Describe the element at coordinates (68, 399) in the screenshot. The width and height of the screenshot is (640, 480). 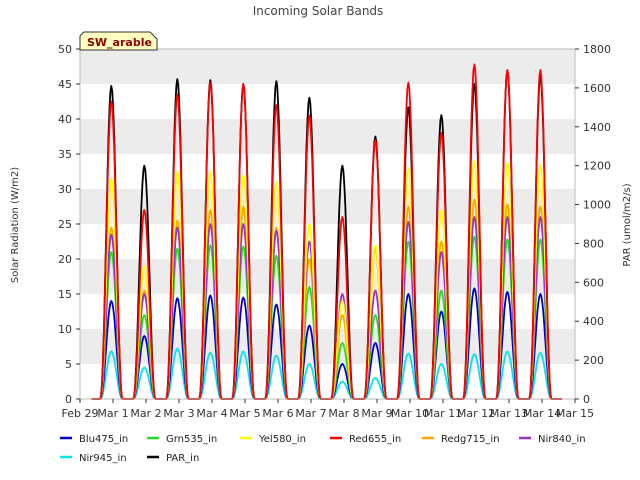
I see `left-tick-label: 0` at that location.